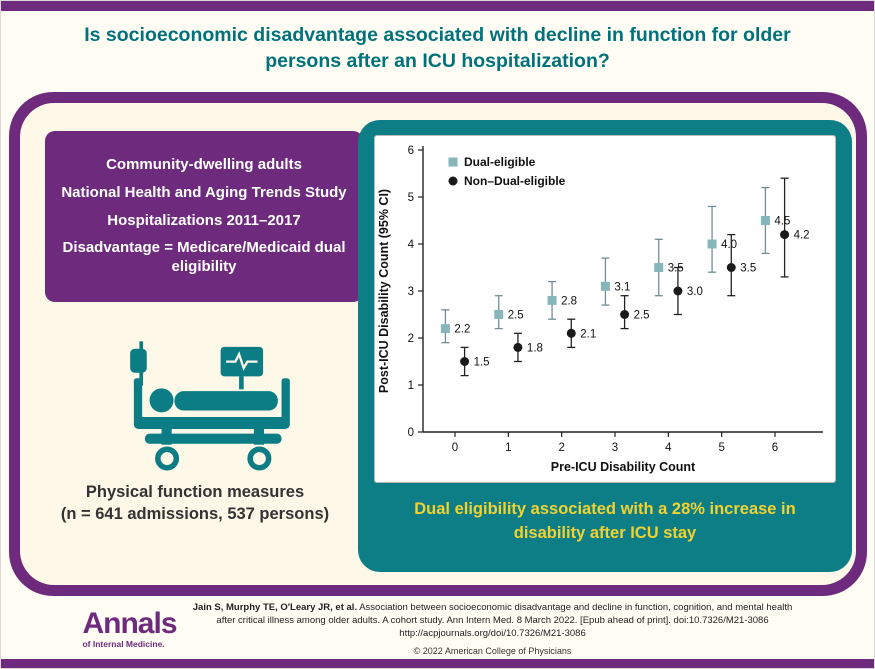 The height and width of the screenshot is (669, 875). What do you see at coordinates (411, 339) in the screenshot?
I see `y-tick-label: 2` at bounding box center [411, 339].